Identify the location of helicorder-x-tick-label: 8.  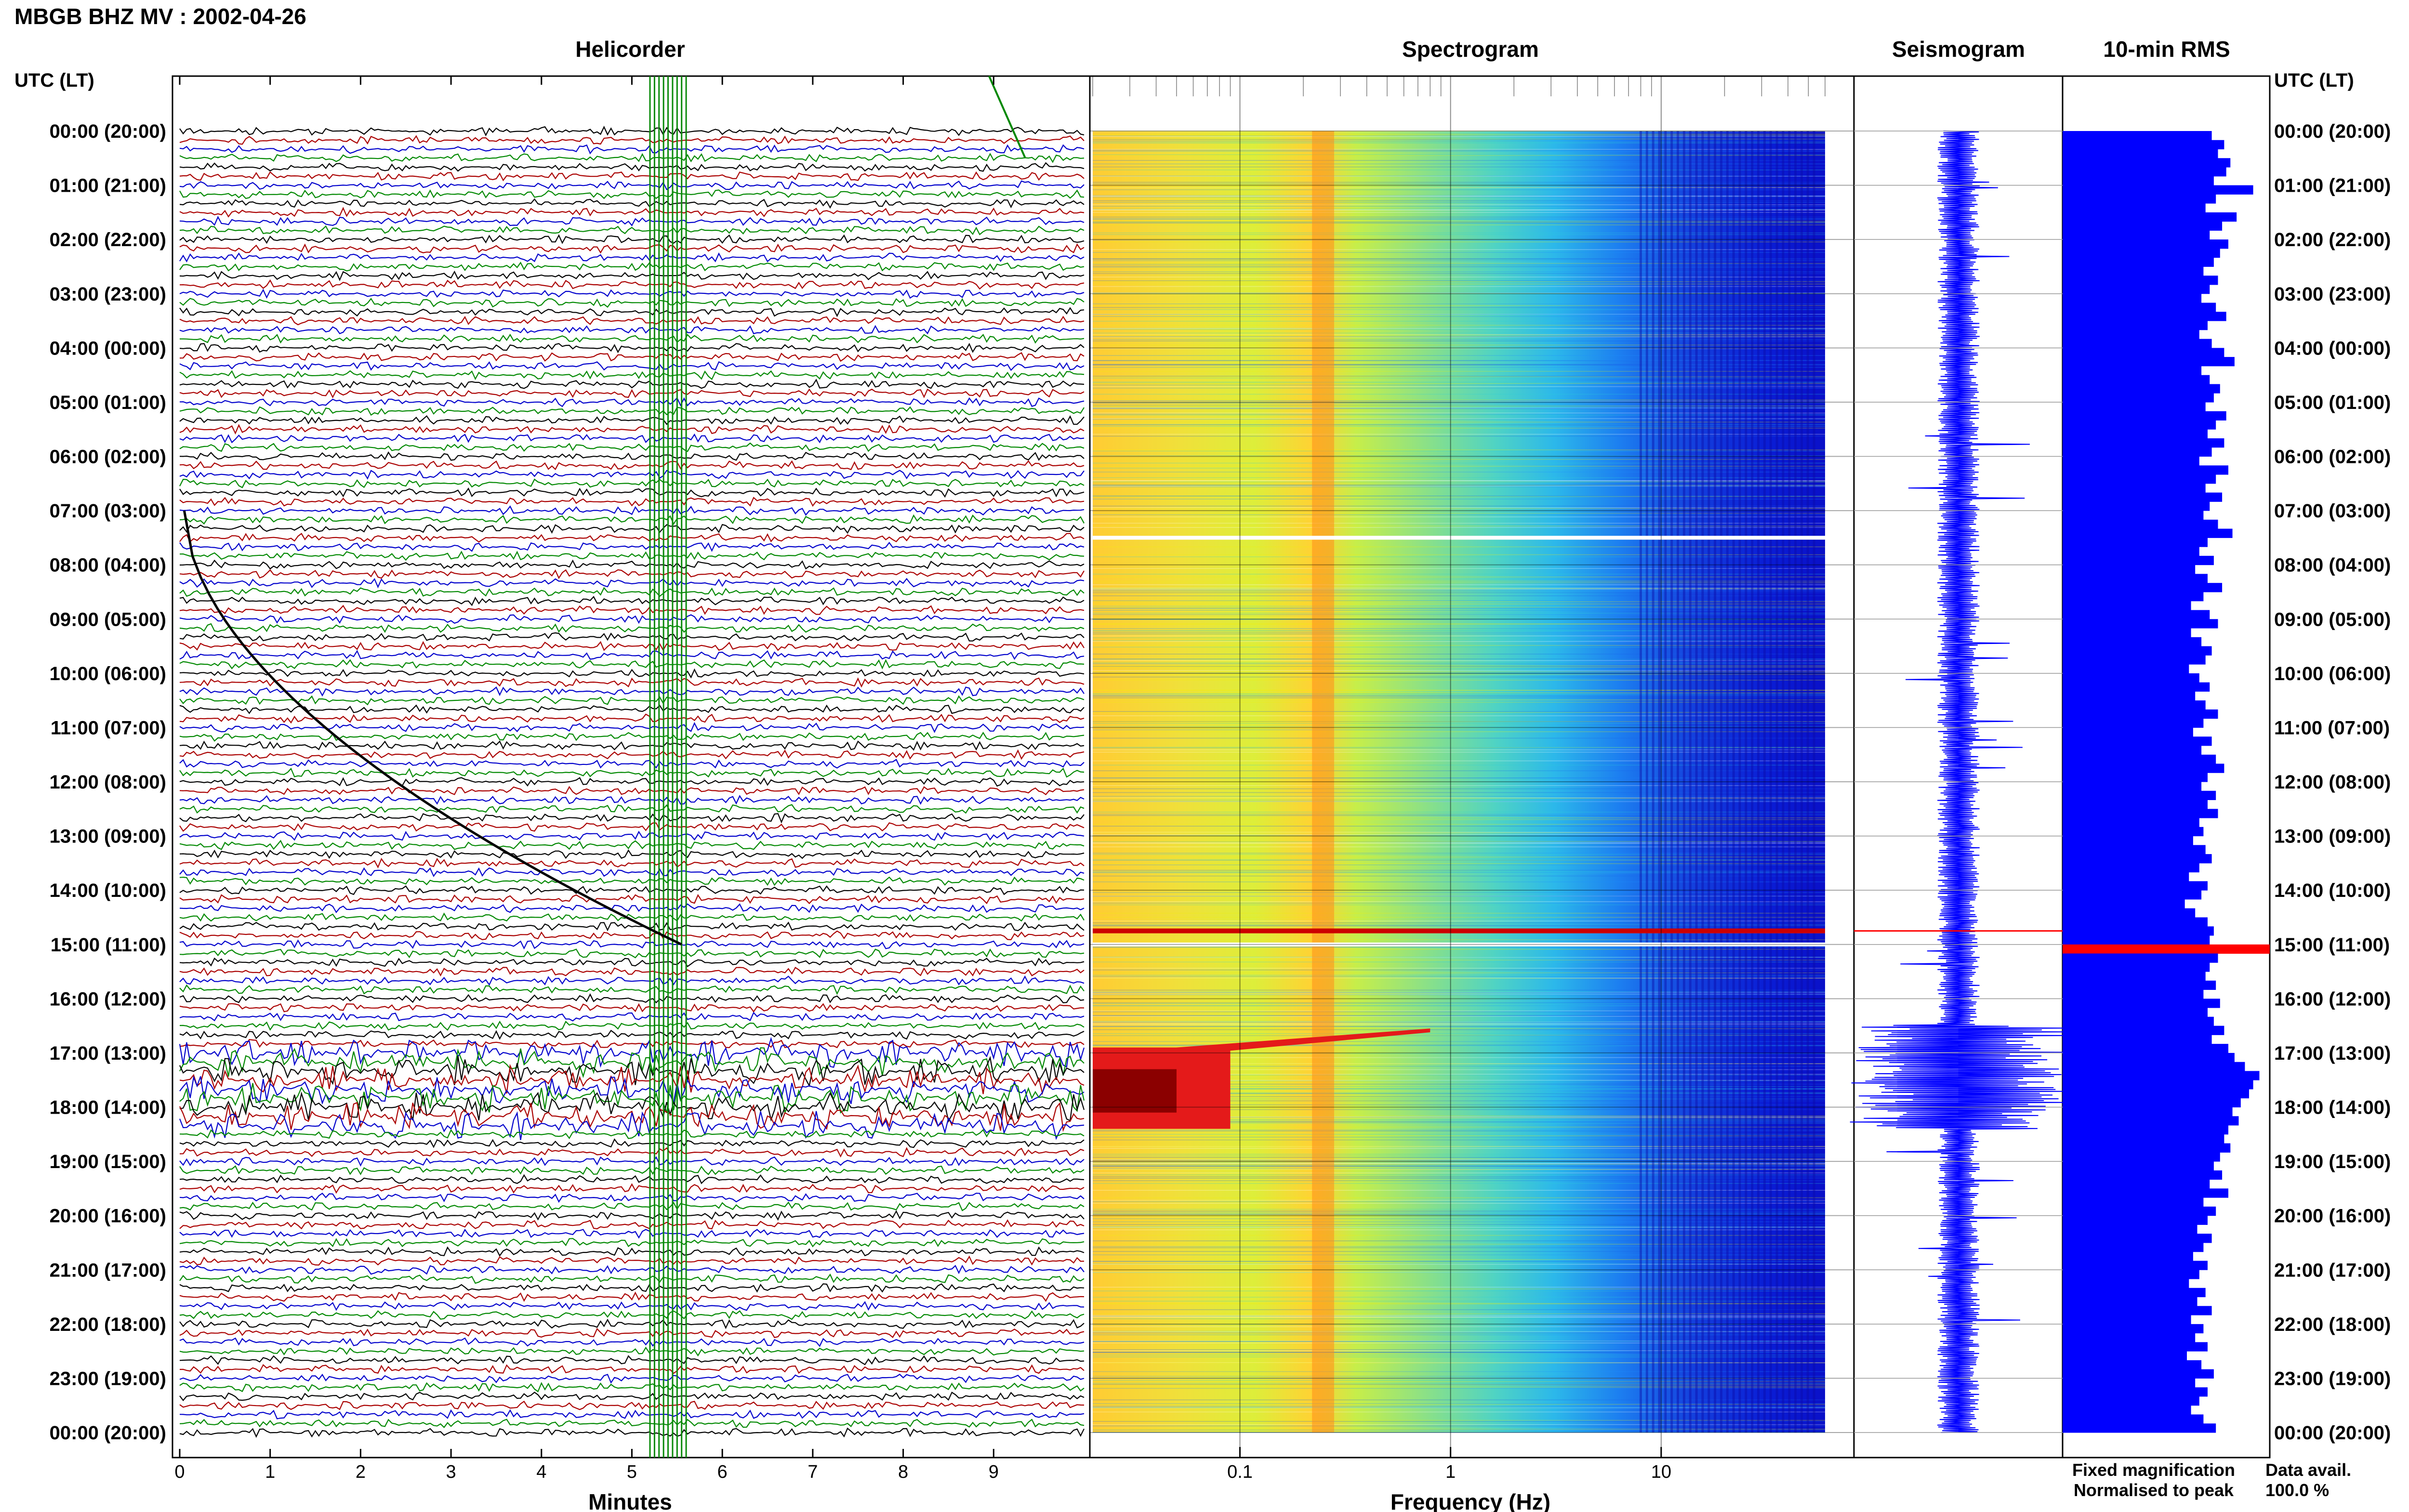
(903, 1472).